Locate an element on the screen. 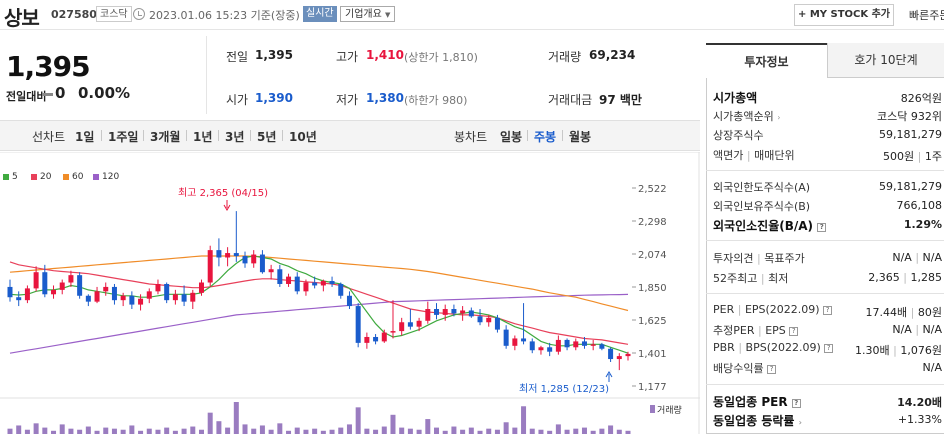 This screenshot has height=434, width=944. legend-ma20: 20 is located at coordinates (46, 177).